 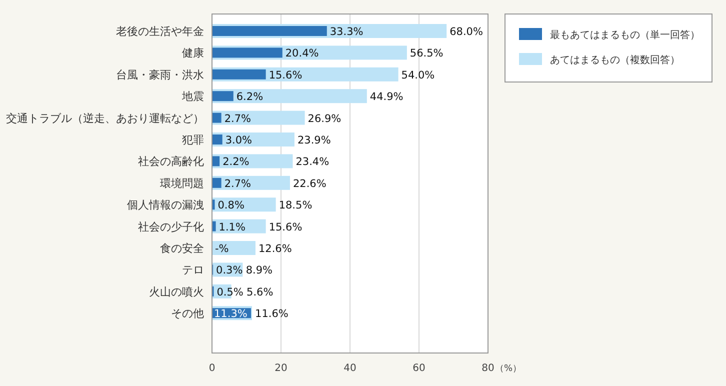 I want to click on data-label: 5.6%, so click(x=260, y=292).